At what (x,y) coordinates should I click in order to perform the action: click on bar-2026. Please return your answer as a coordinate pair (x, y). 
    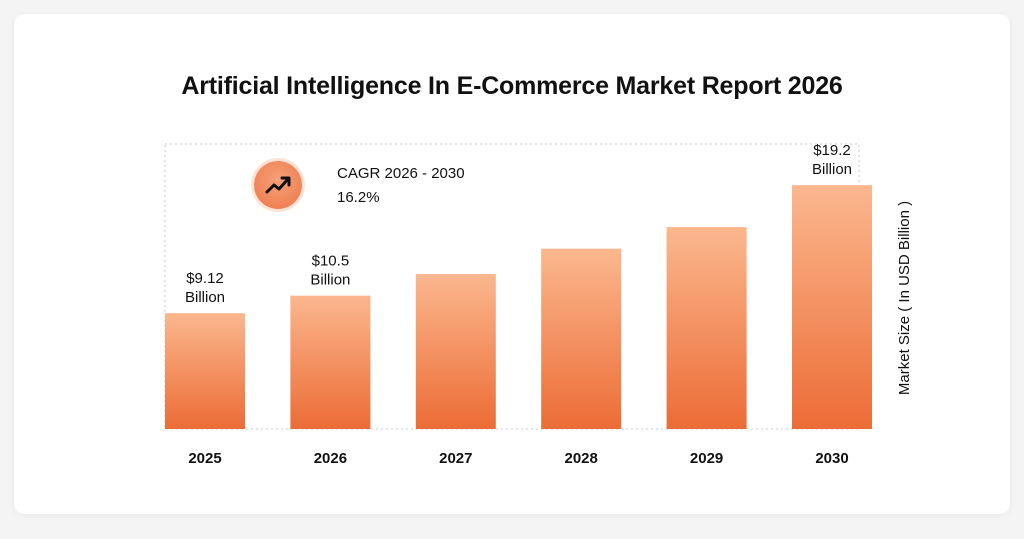
    Looking at the image, I should click on (330, 362).